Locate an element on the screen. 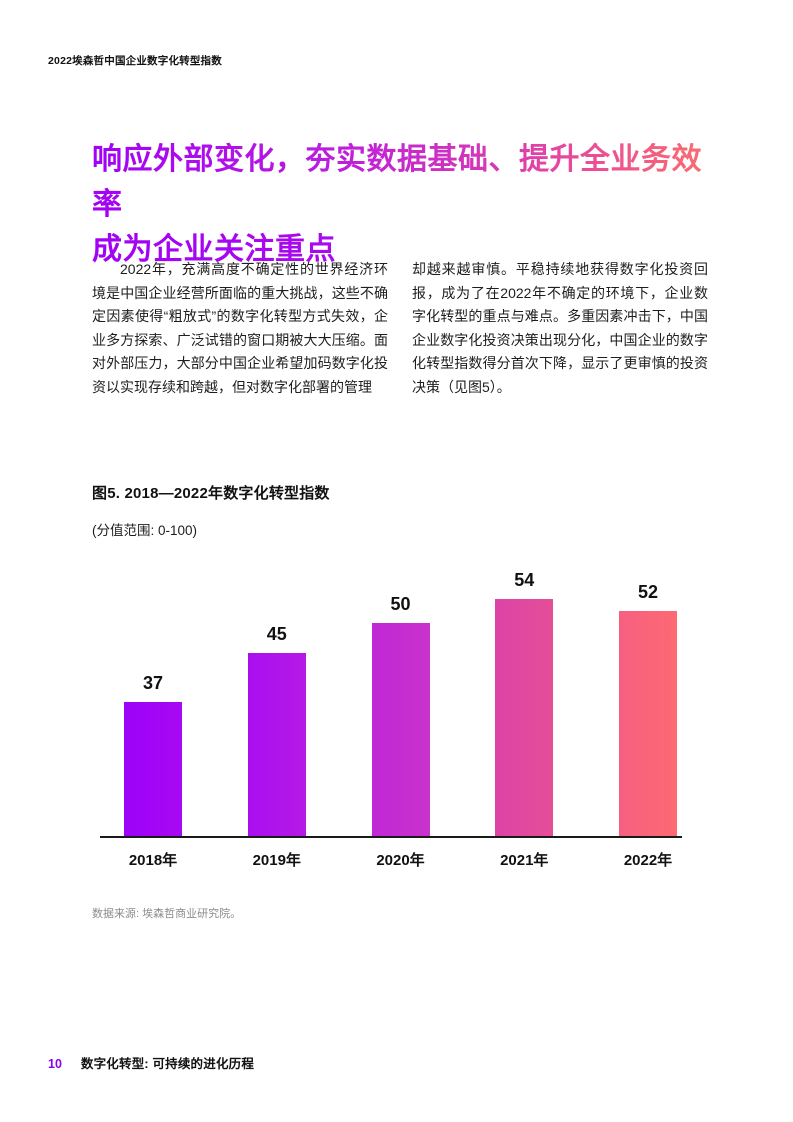  bar-group: 52 is located at coordinates (648, 709).